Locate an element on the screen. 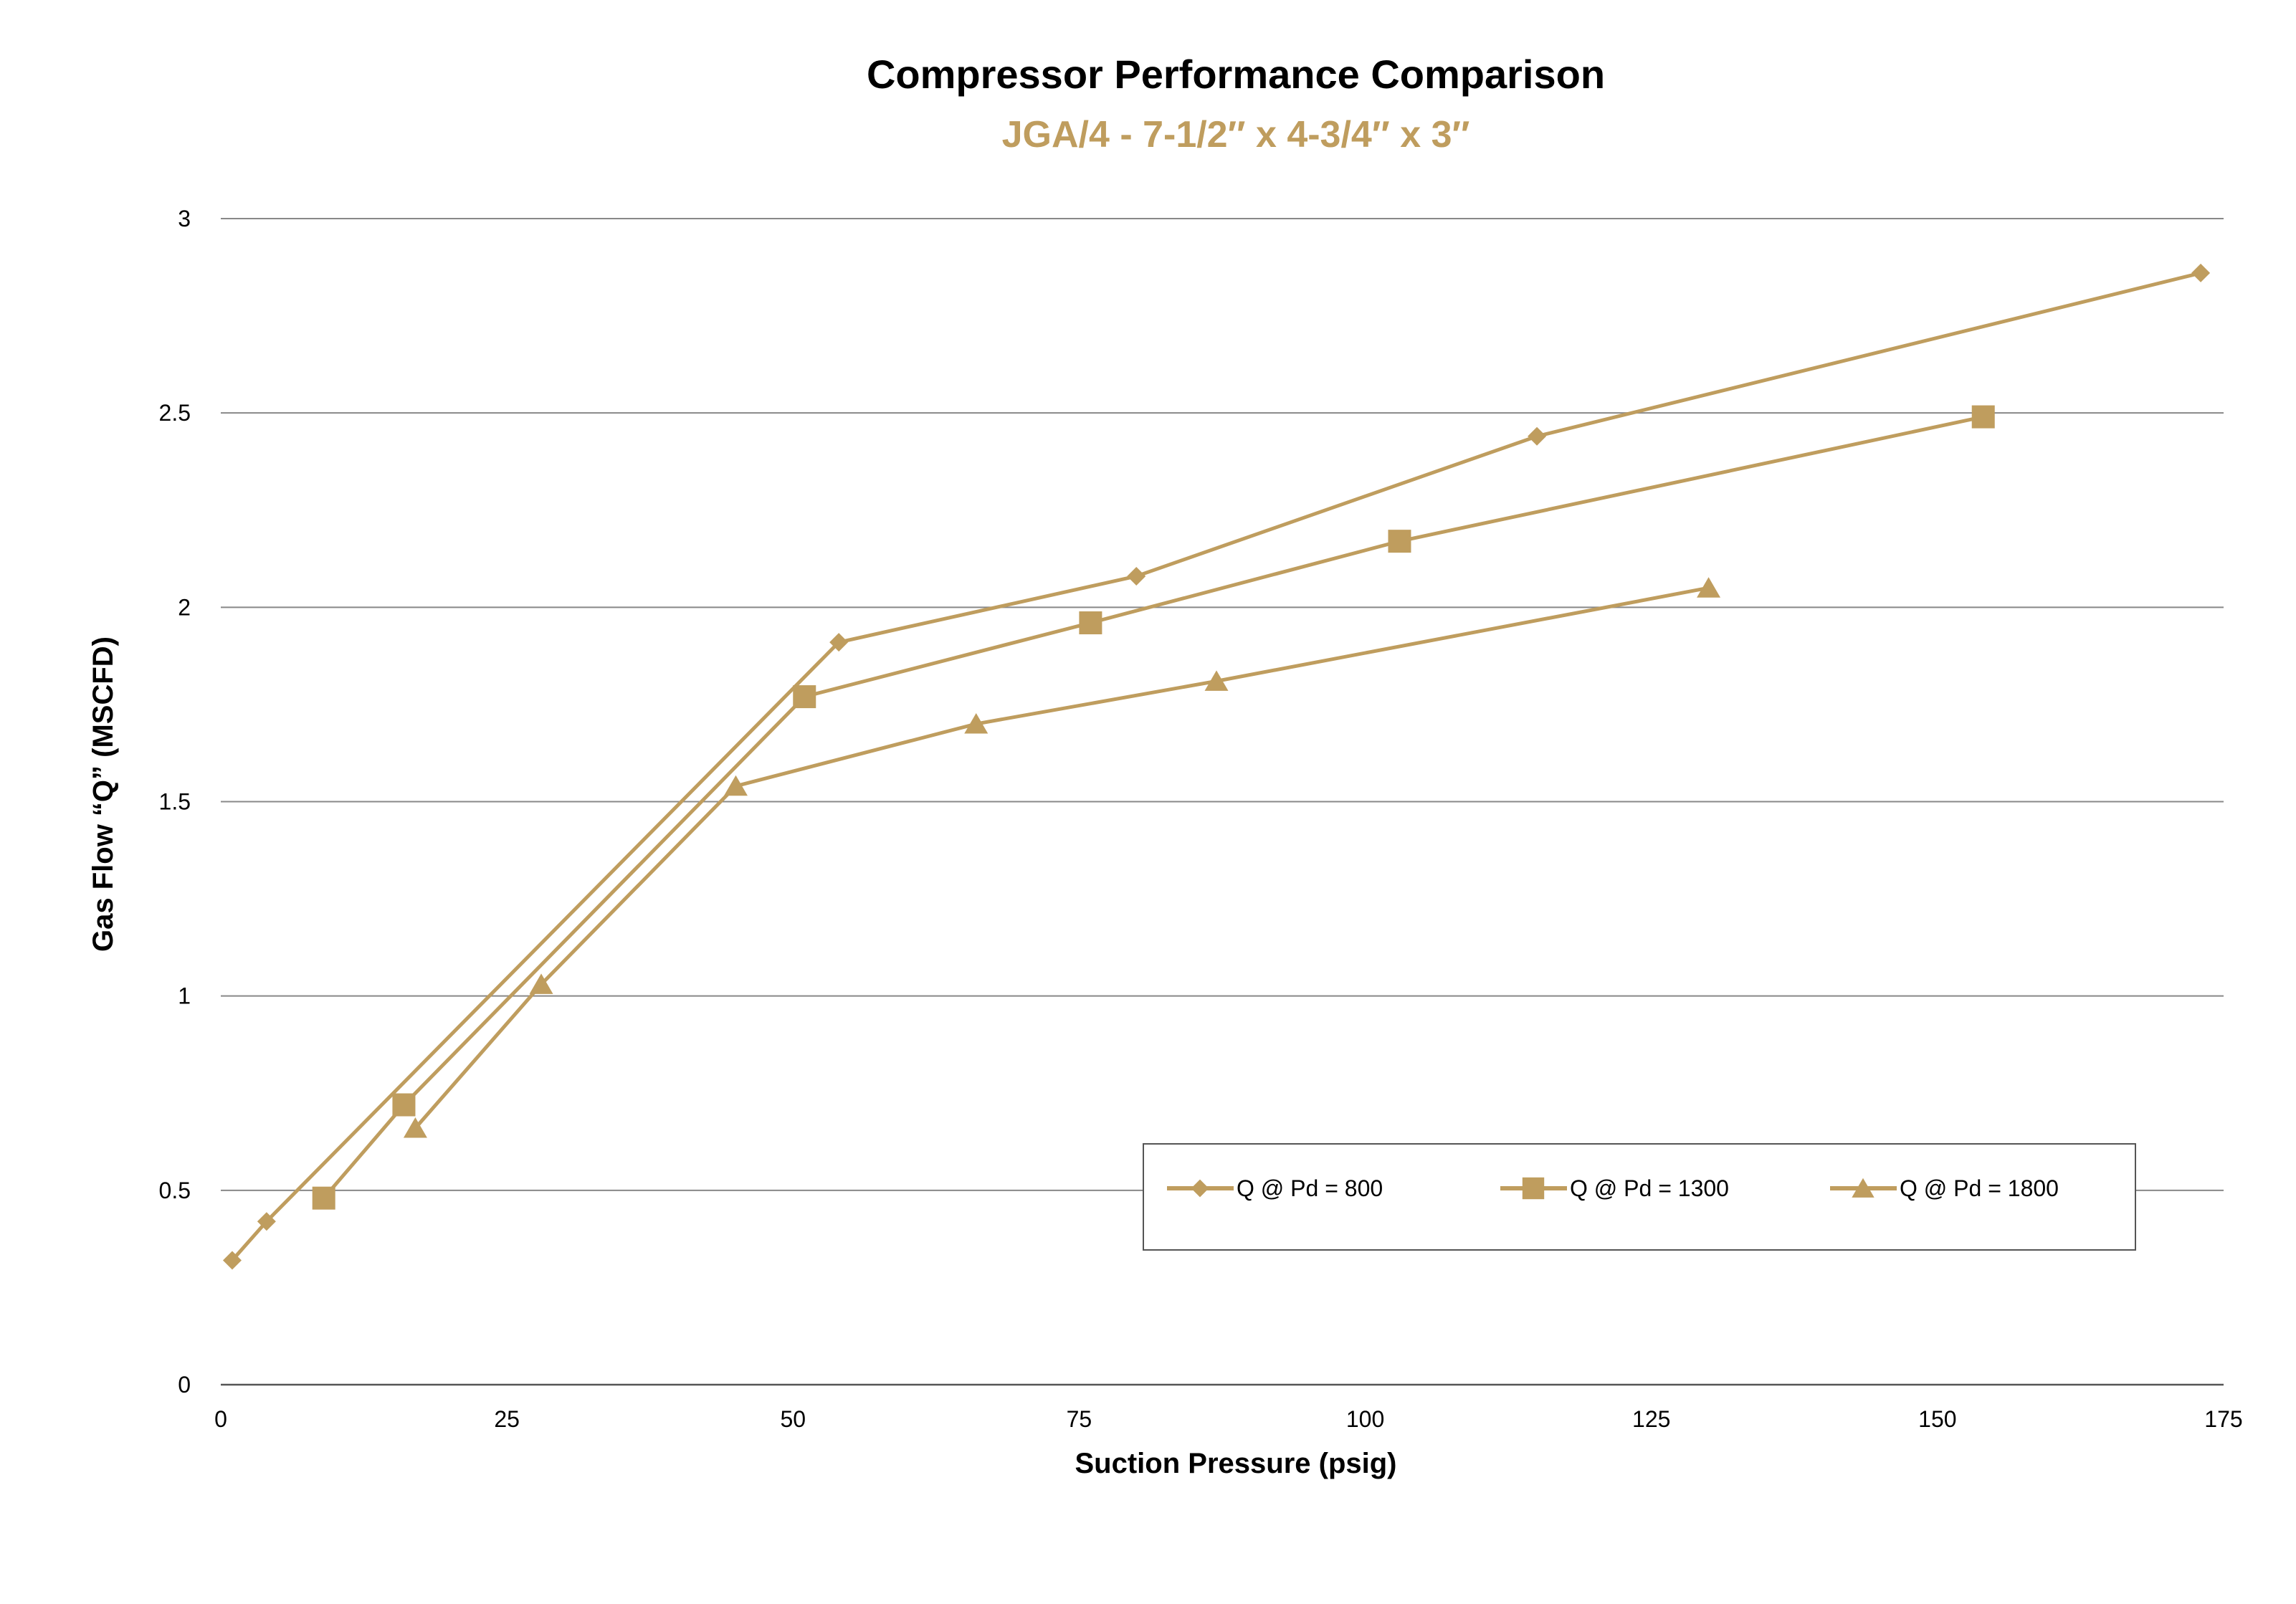 Image resolution: width=2296 pixels, height=1604 pixels. legend-label: Q @ Pd = 800 is located at coordinates (1310, 1188).